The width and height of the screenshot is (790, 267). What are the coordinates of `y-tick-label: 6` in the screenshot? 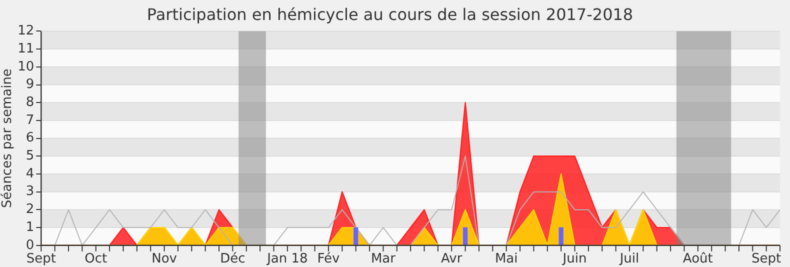 It's located at (30, 138).